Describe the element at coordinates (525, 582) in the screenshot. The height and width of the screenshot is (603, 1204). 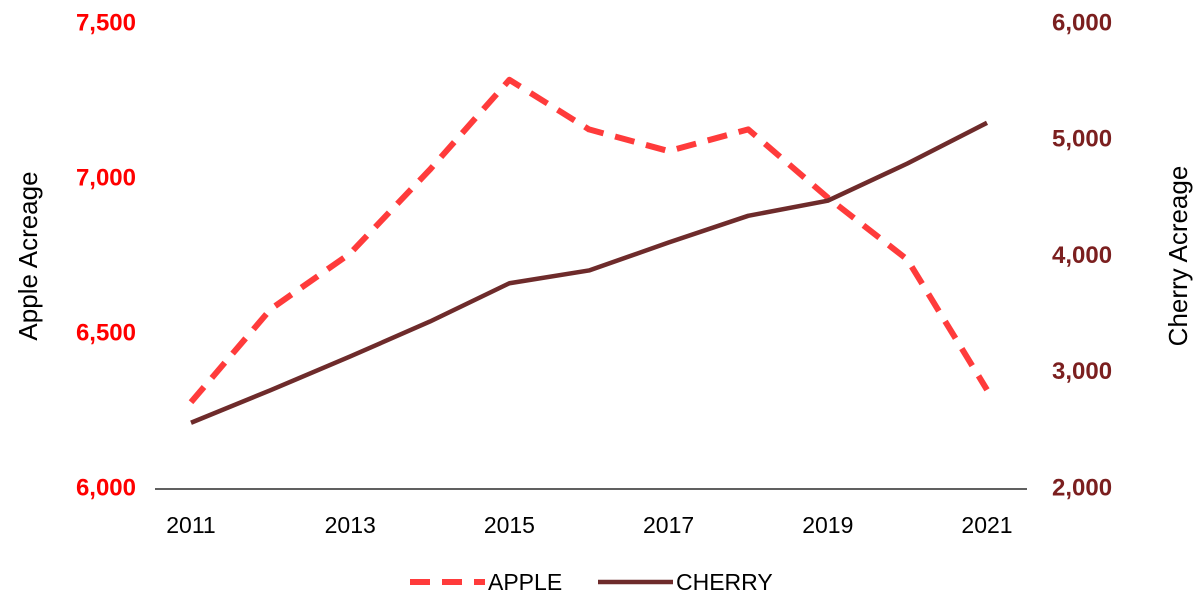
I see `legend-label: APPLE` at that location.